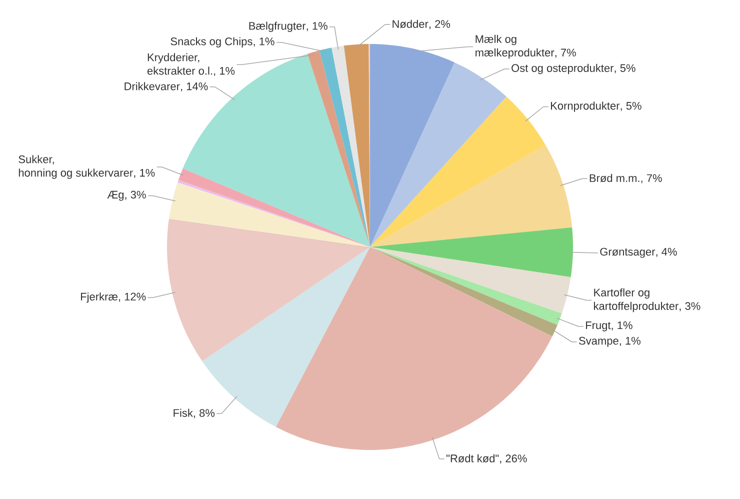  Describe the element at coordinates (152, 86) in the screenshot. I see `slice-label: Drikkevarer` at that location.